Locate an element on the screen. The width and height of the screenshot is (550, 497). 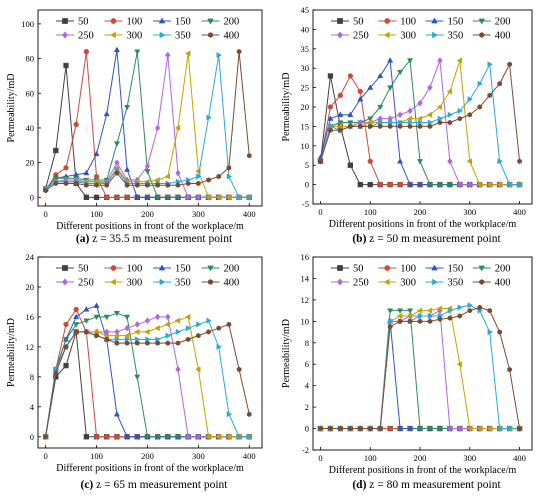
y-tick-label: 5 is located at coordinates (307, 165).